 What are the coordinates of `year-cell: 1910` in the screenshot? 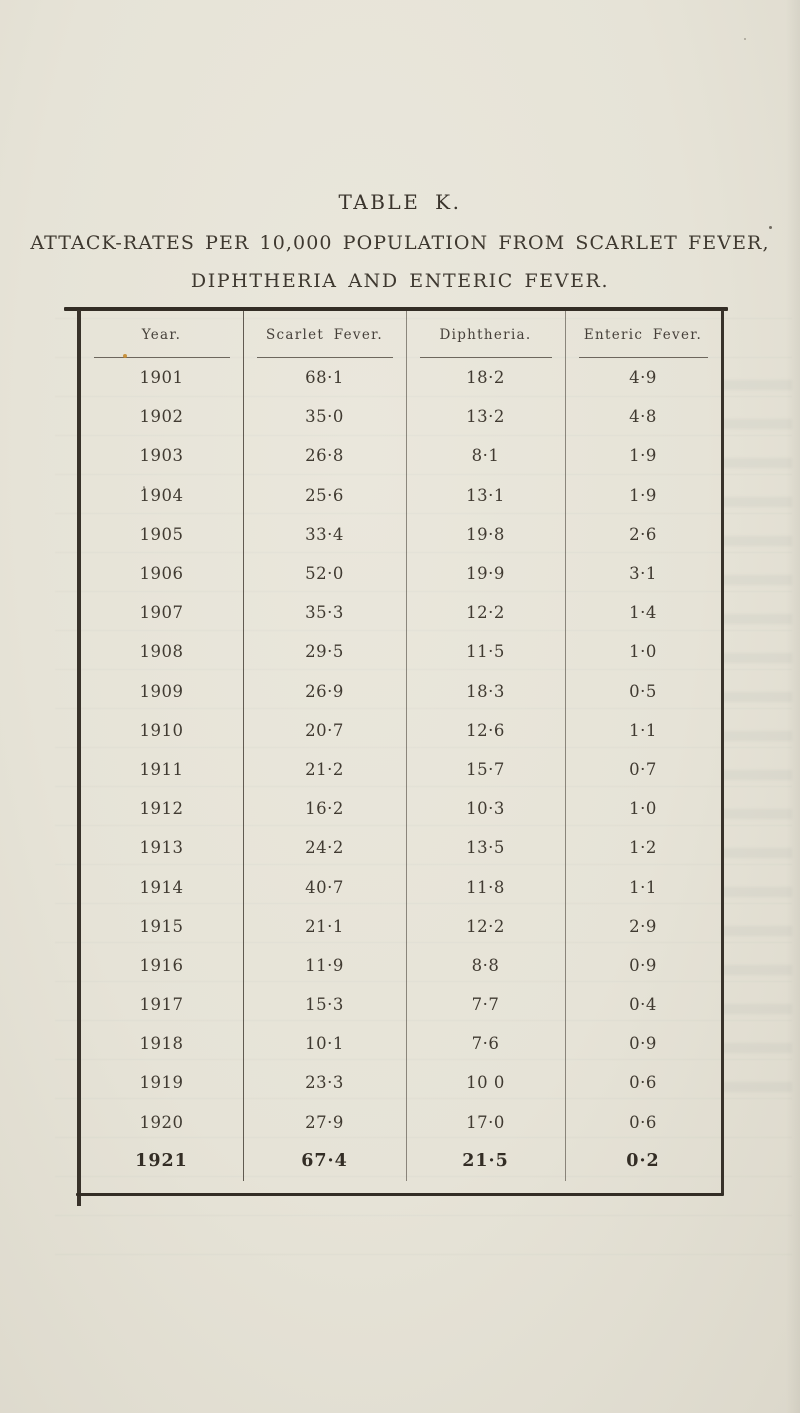 It's located at (162, 730).